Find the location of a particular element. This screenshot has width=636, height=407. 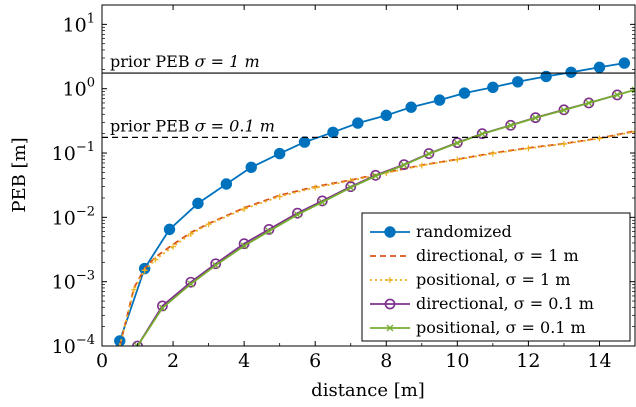

legend-label: positional, σ = 1 m is located at coordinates (493, 279).